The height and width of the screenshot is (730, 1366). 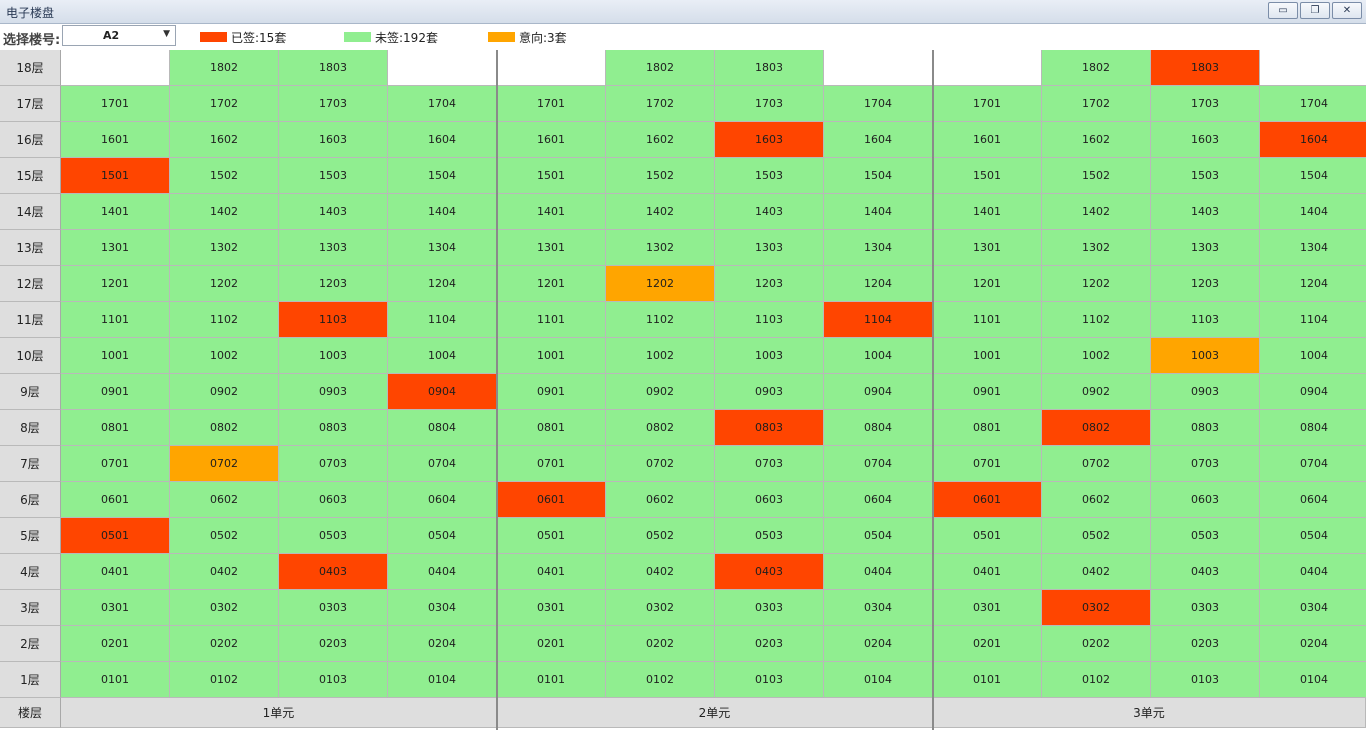 I want to click on room-cell: 1504, so click(x=442, y=176).